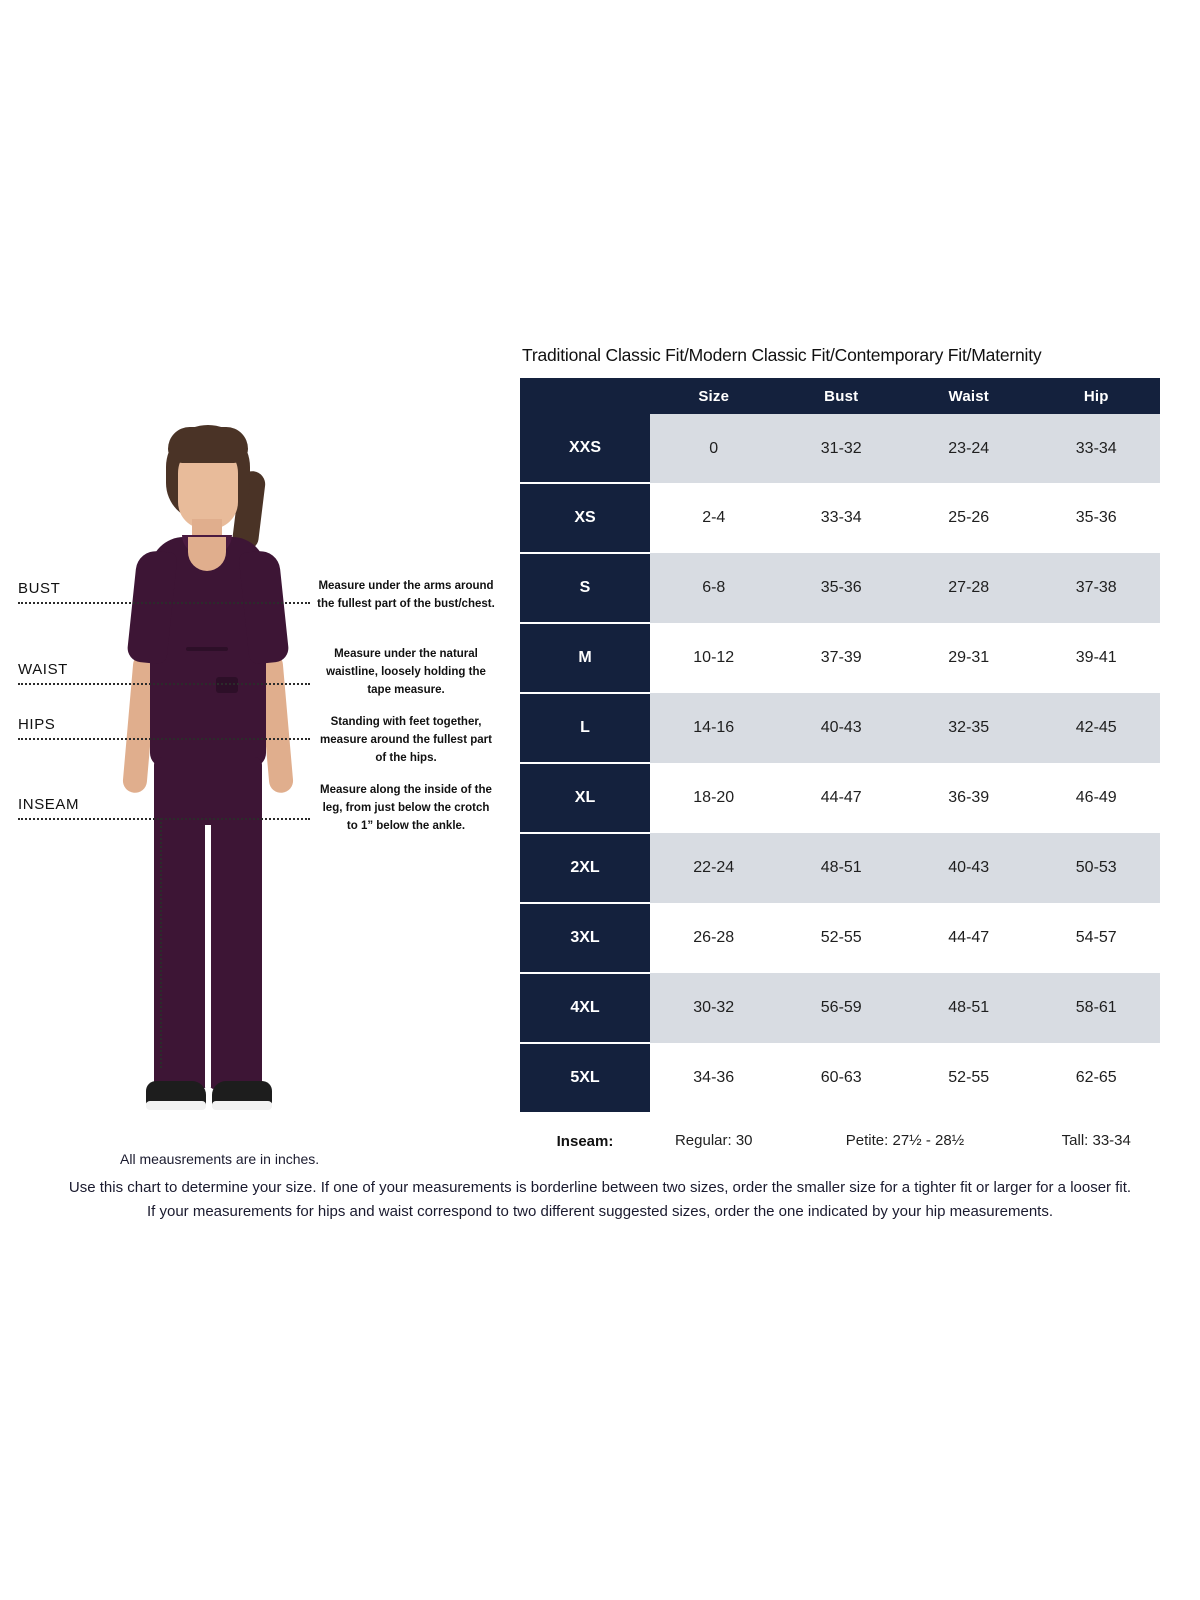 The image size is (1200, 1600). I want to click on row-size: 0, so click(714, 448).